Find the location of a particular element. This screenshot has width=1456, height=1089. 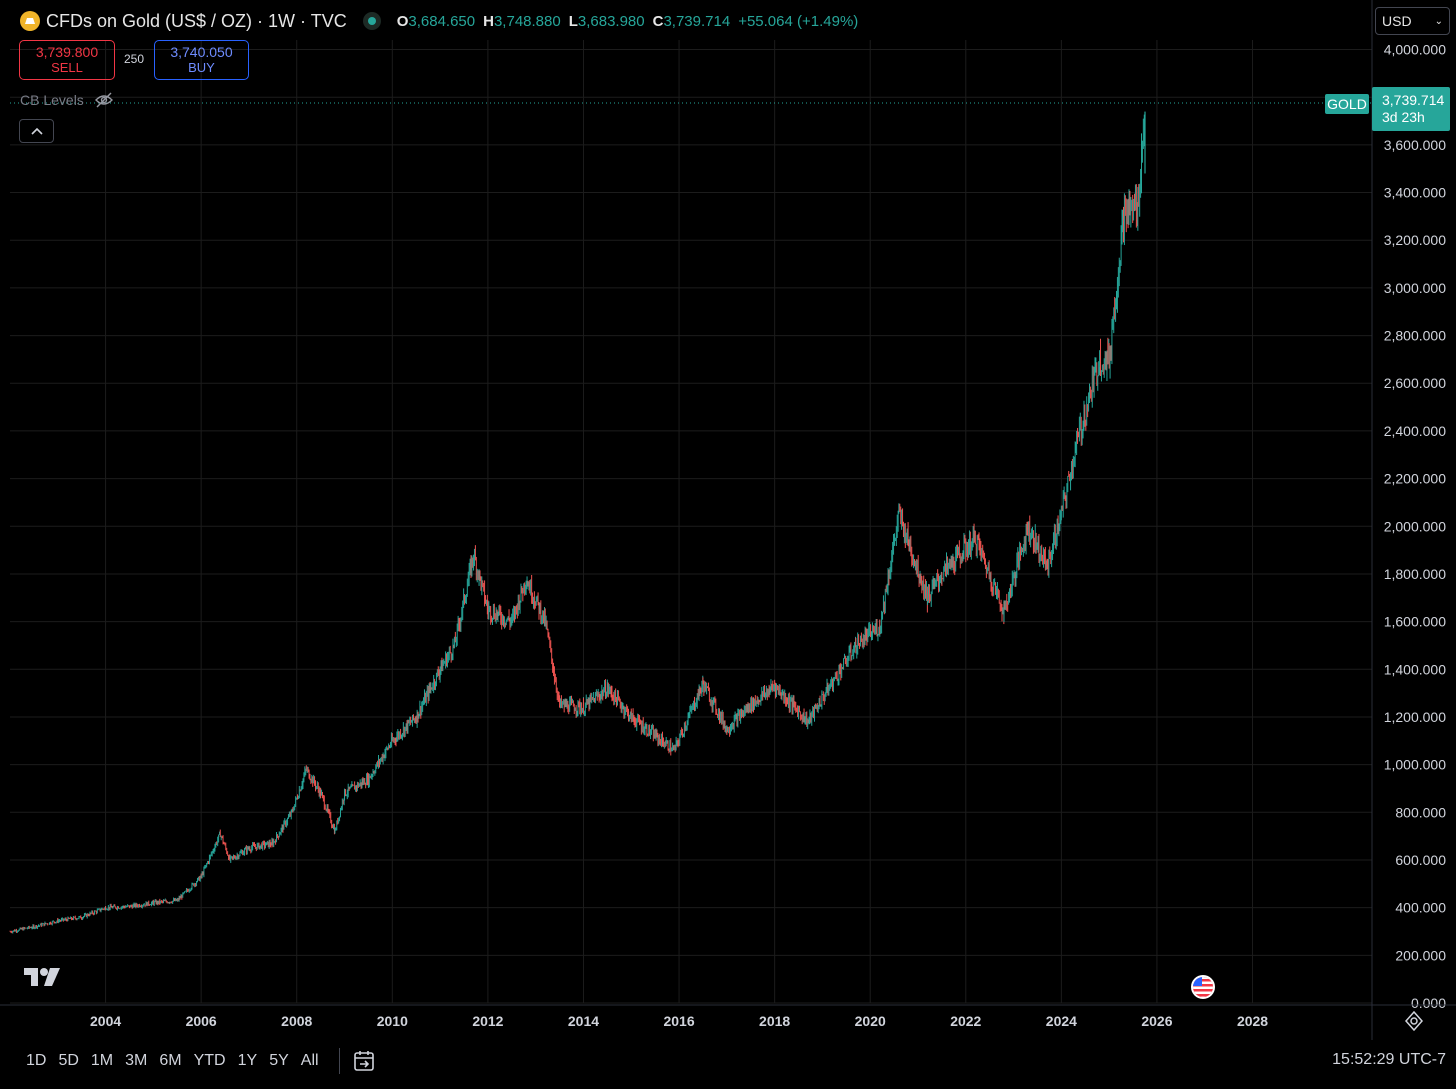

last-price-box: 3,739.714 3d 23h is located at coordinates (1411, 109).